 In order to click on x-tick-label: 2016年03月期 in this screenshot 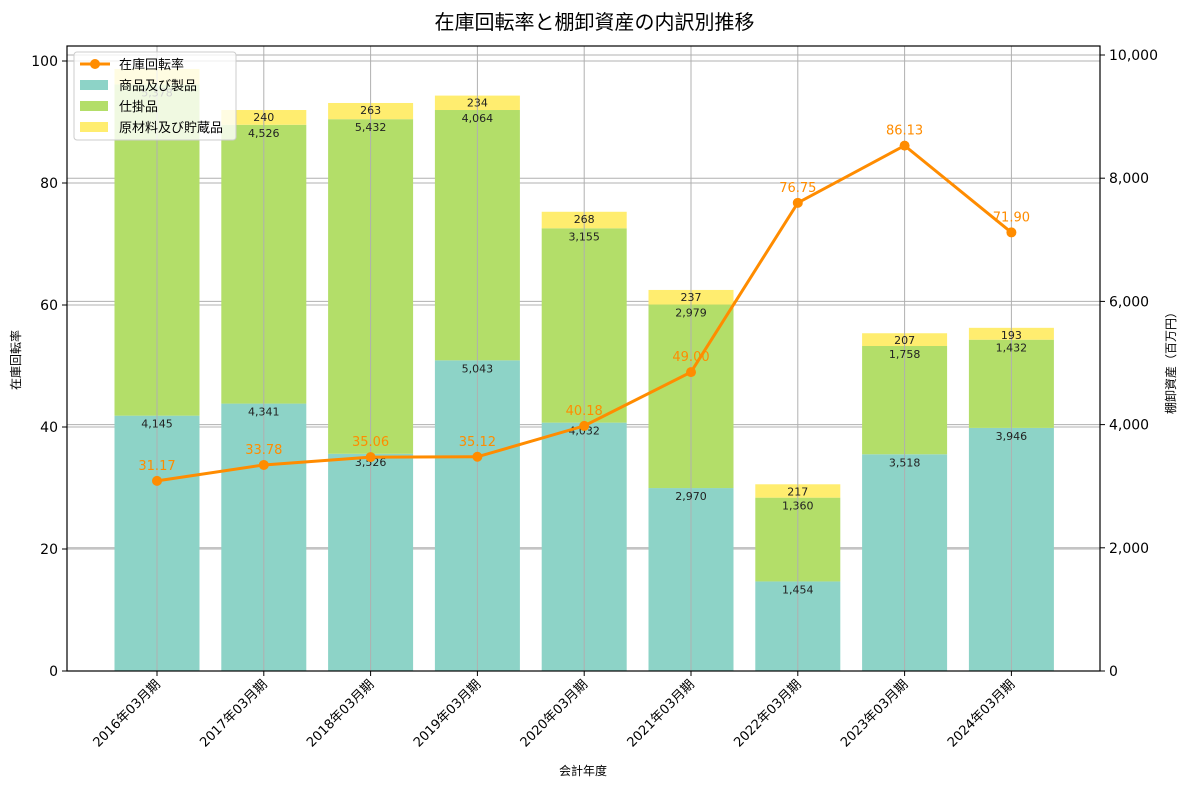, I will do `click(127, 713)`.